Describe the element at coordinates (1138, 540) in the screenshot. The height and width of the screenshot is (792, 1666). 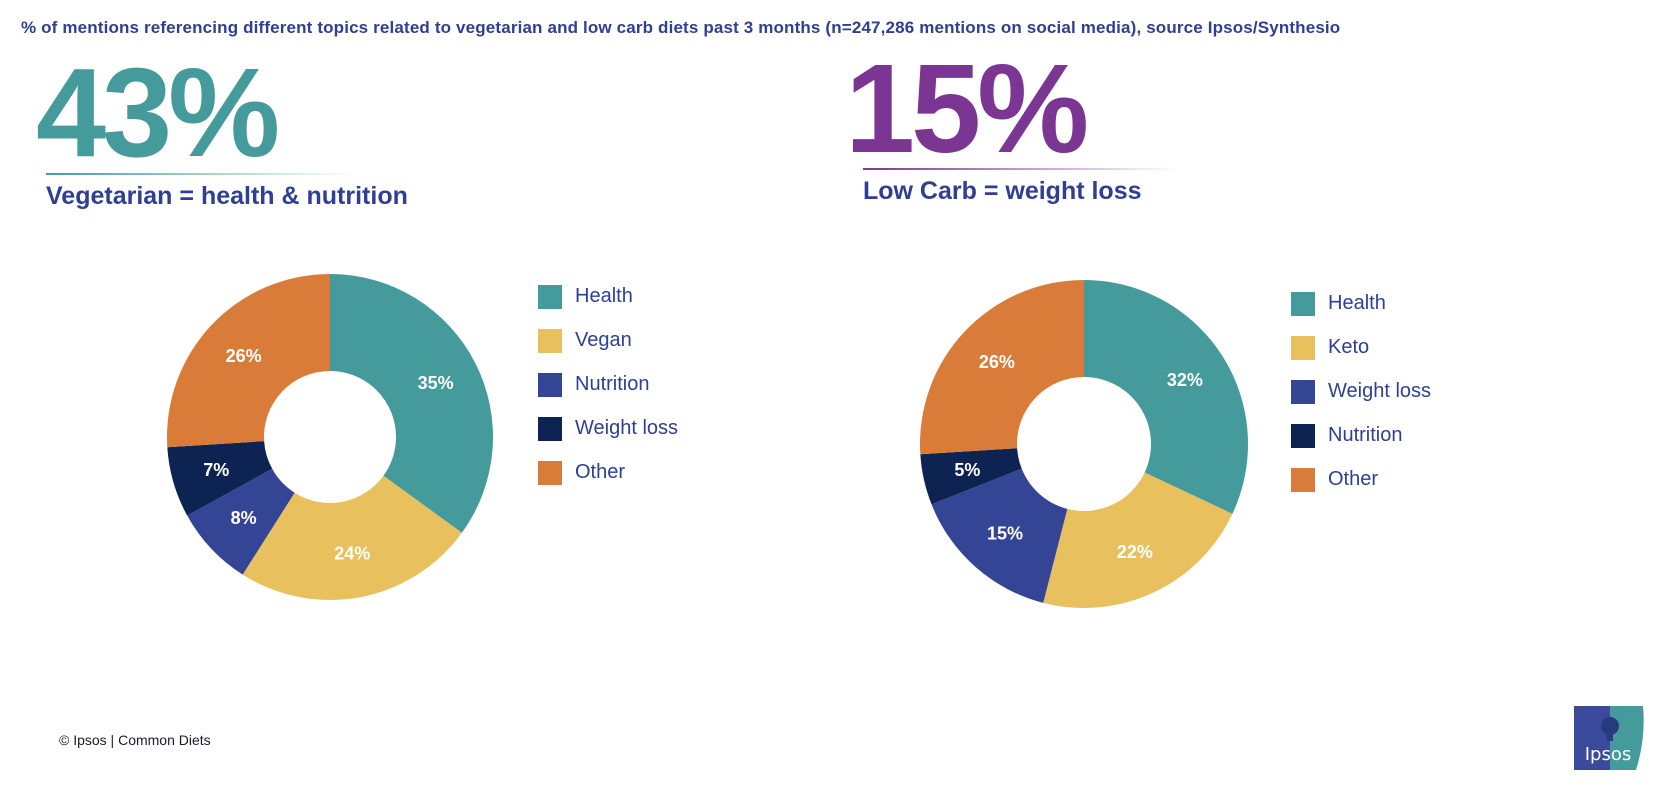
I see `slice-keto` at that location.